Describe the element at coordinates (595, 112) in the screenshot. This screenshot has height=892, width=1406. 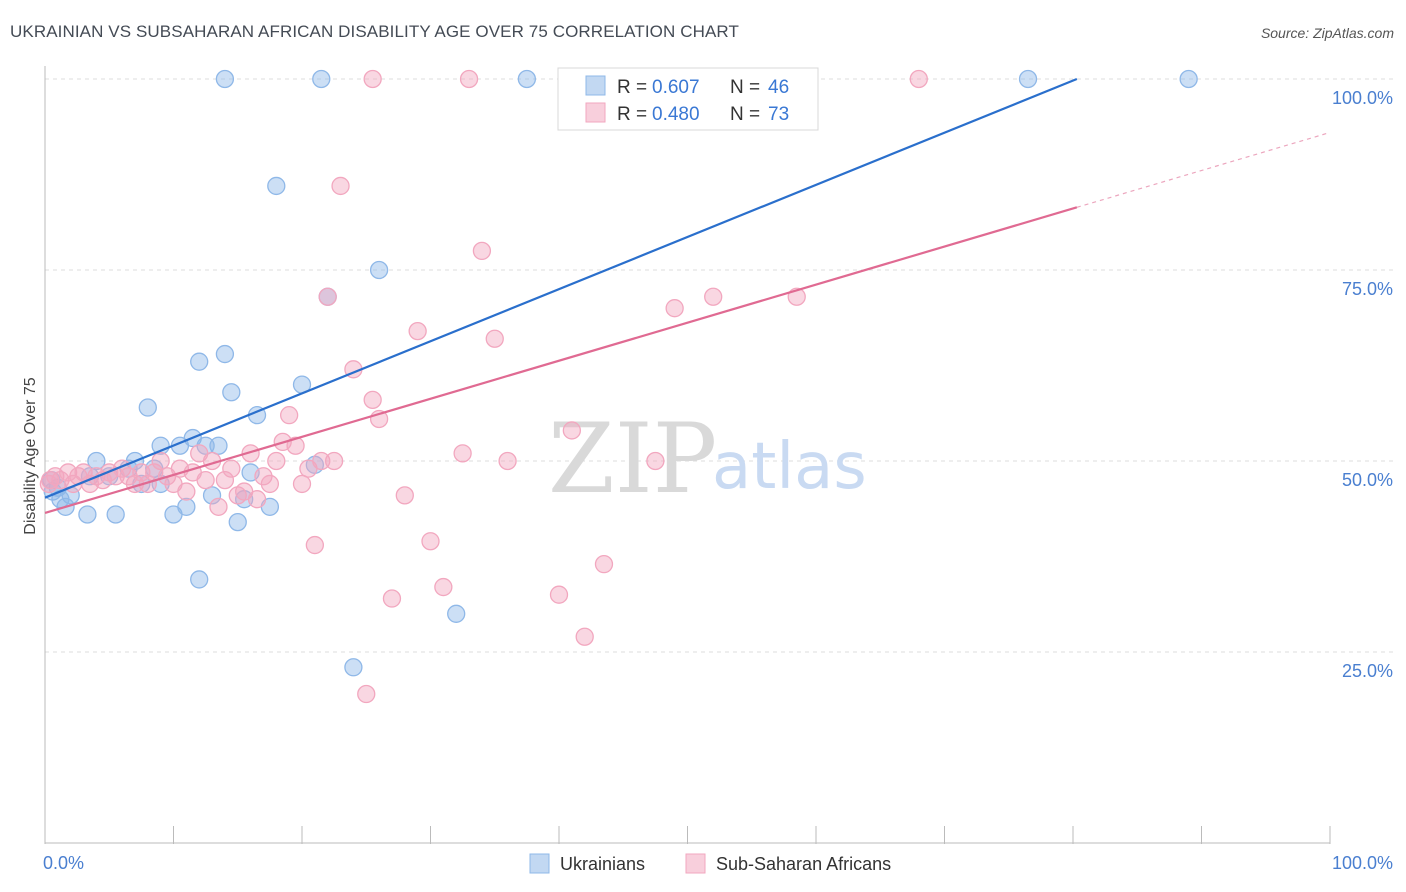
I see `legend-swatch-subsaharan` at that location.